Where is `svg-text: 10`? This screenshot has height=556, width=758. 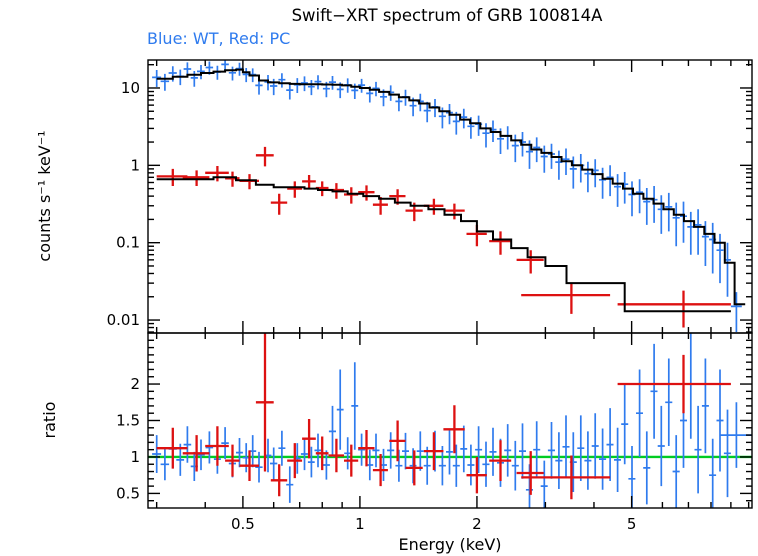
svg-text: 10 is located at coordinates (130, 88).